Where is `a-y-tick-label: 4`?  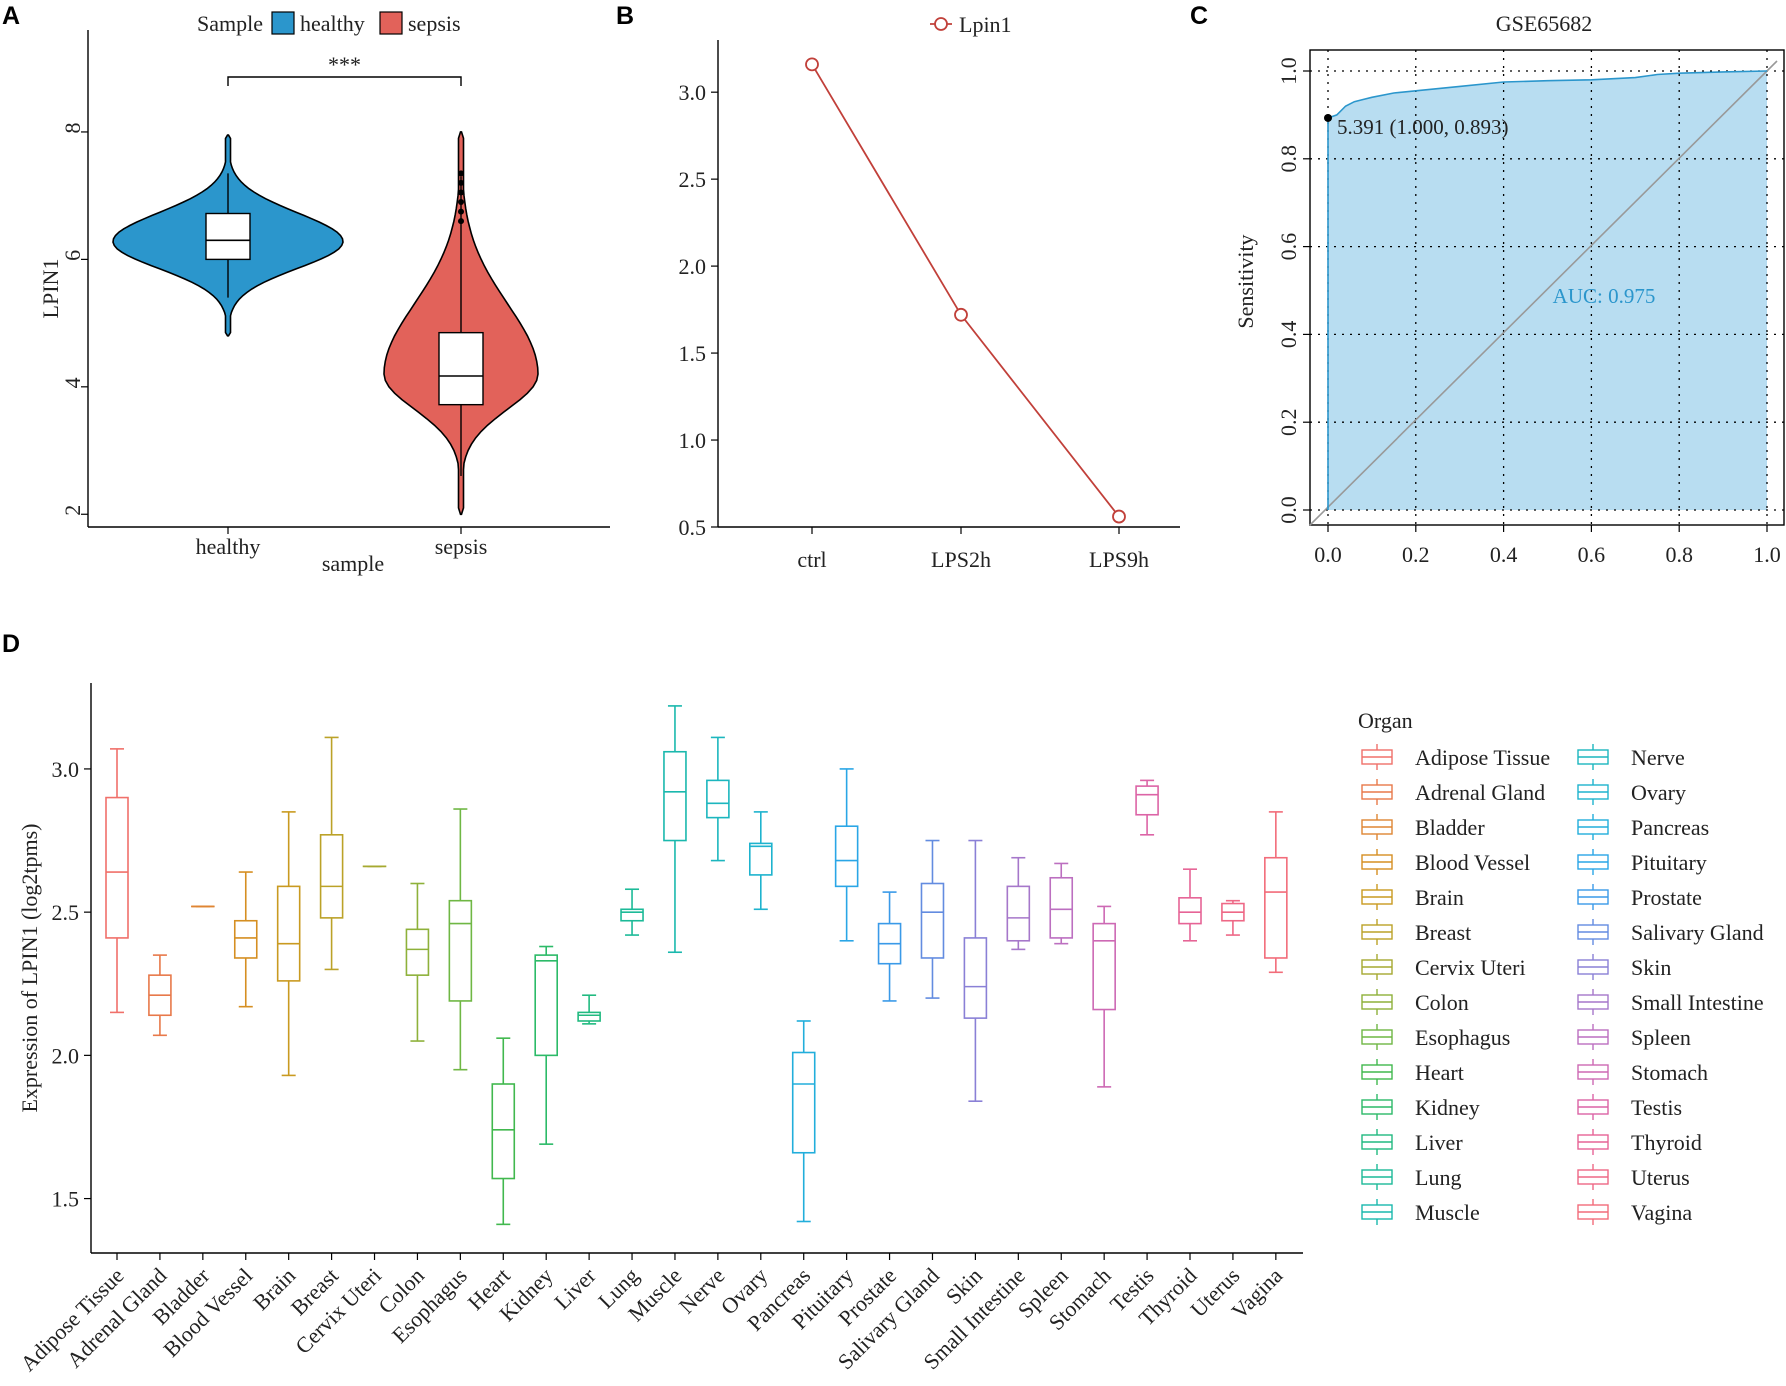 a-y-tick-label: 4 is located at coordinates (72, 382).